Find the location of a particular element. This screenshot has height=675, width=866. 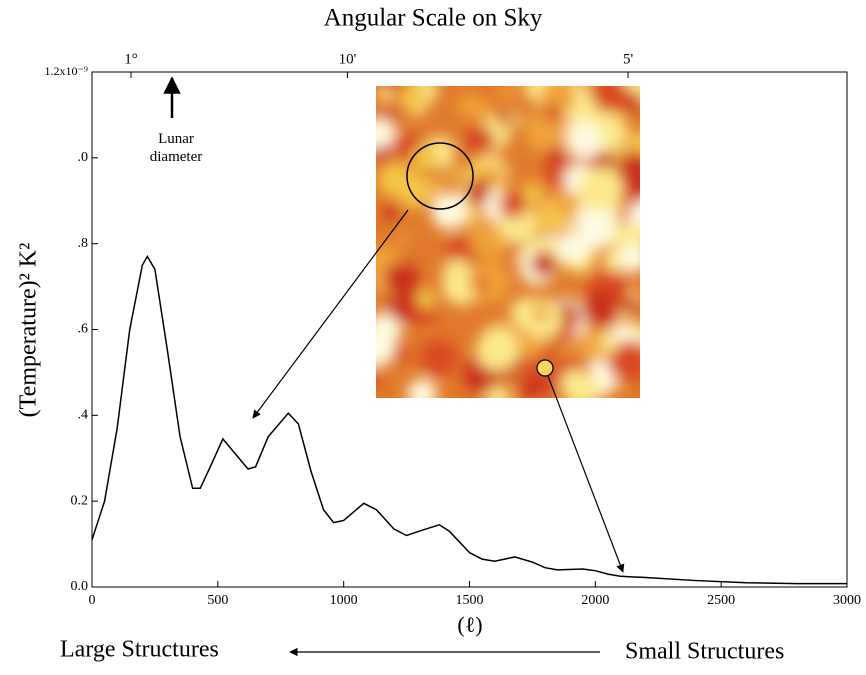

lunar-text: Lunar is located at coordinates (176, 139).